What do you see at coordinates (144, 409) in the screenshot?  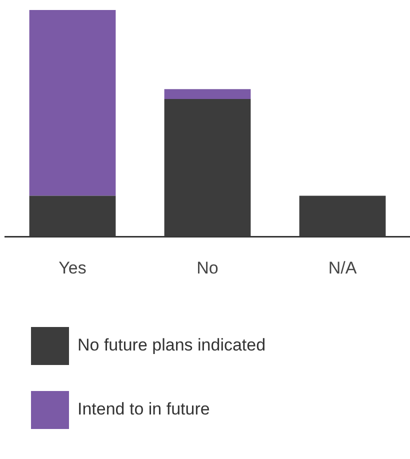 I see `legend-label: Intend to in future` at bounding box center [144, 409].